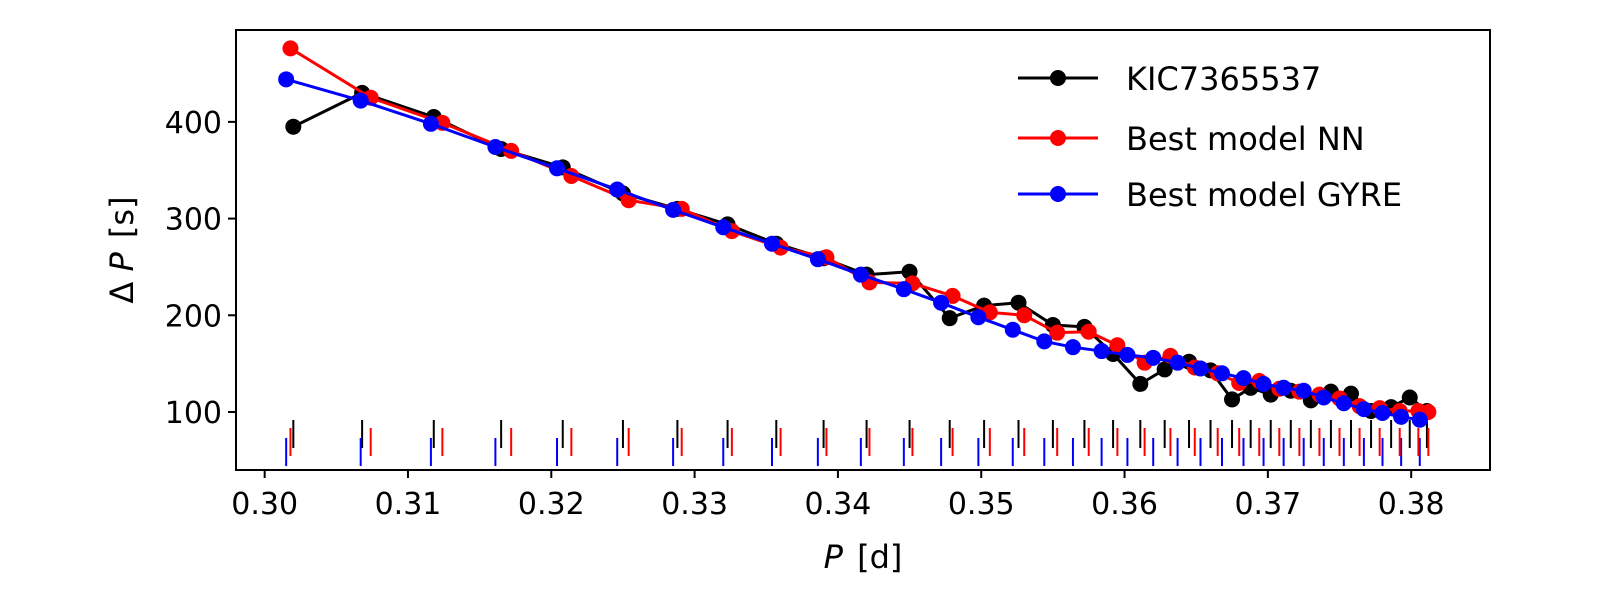 This screenshot has width=1600, height=600. Describe the element at coordinates (264, 504) in the screenshot. I see `x-tick-label: 0.30` at that location.